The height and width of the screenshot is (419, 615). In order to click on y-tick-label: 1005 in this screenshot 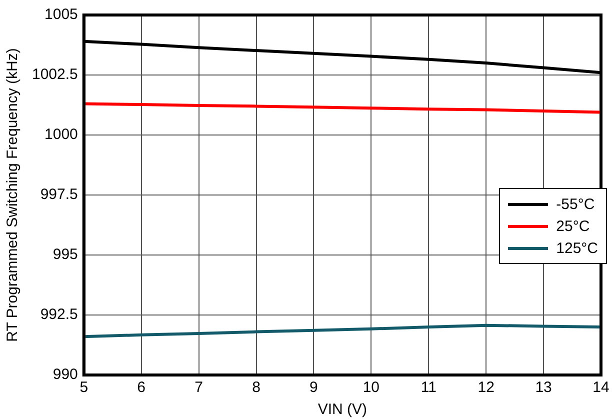, I will do `click(61, 15)`.